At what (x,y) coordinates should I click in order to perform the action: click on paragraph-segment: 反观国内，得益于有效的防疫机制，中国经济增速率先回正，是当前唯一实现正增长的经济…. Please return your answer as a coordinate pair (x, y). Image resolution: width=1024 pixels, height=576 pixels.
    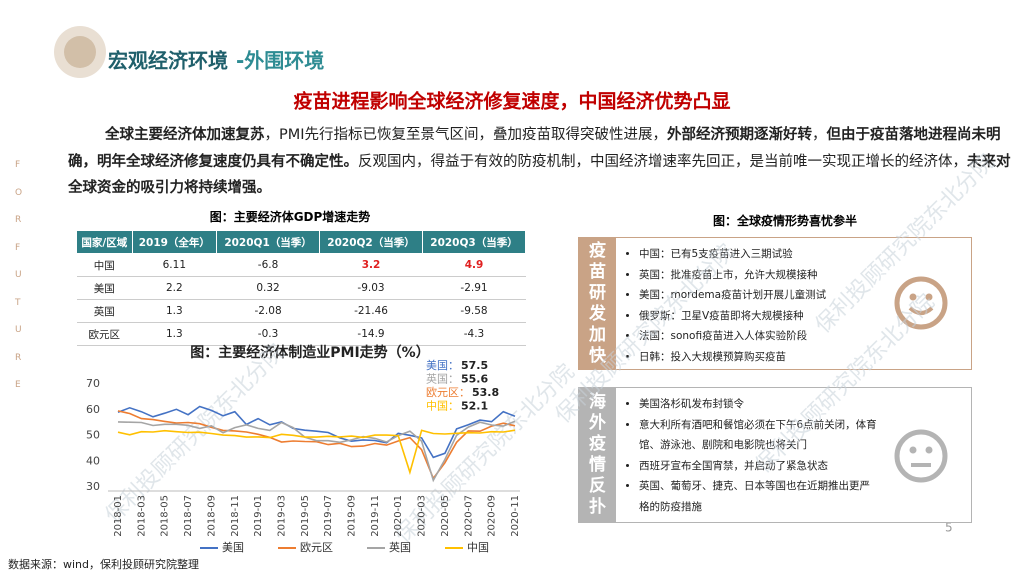
    Looking at the image, I should click on (662, 161).